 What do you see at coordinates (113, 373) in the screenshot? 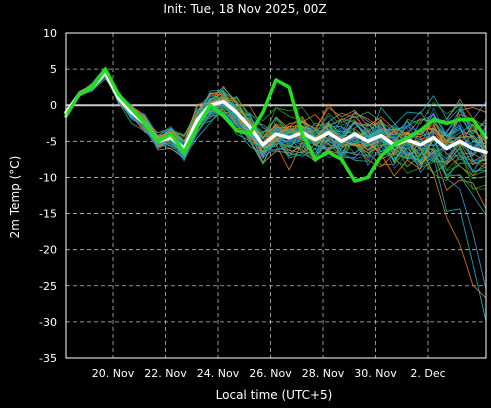
I see `x-tick-label: 20. Nov` at bounding box center [113, 373].